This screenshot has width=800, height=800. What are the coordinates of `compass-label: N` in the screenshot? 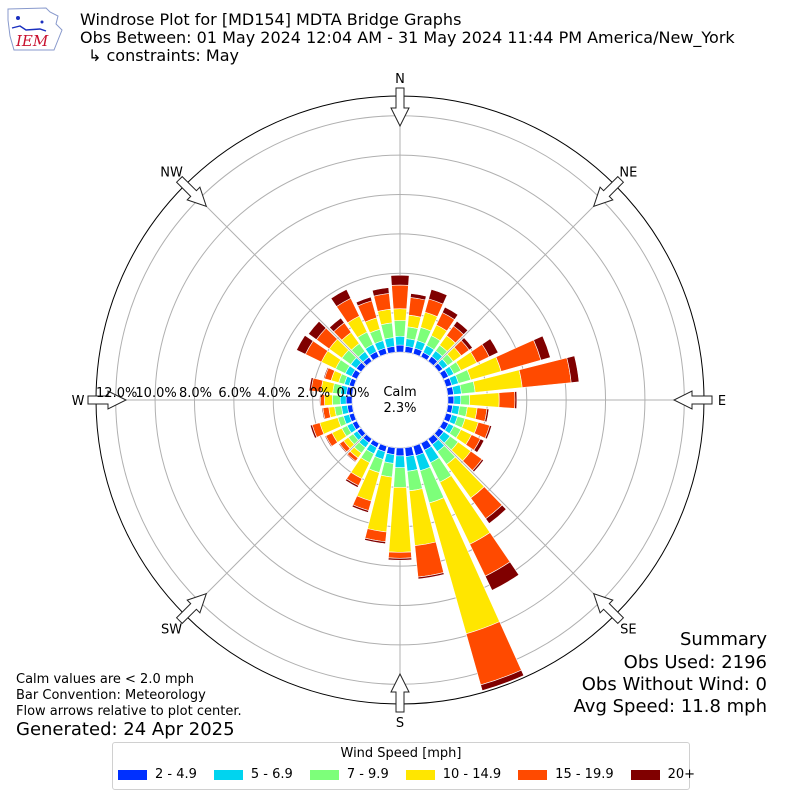 It's located at (400, 79).